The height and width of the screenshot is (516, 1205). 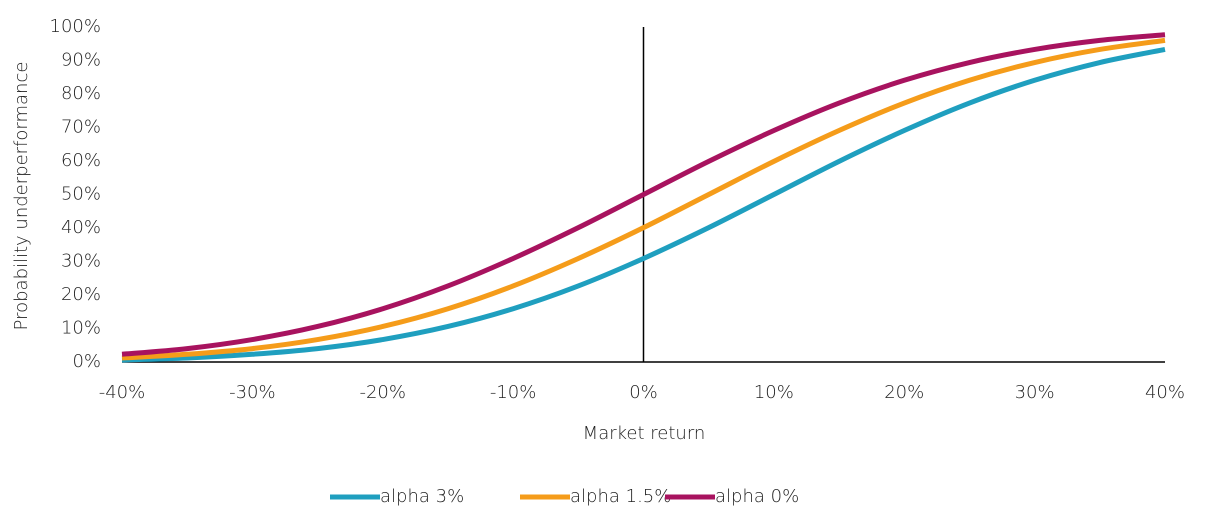 I want to click on y-tick-label: 50%, so click(x=81, y=194).